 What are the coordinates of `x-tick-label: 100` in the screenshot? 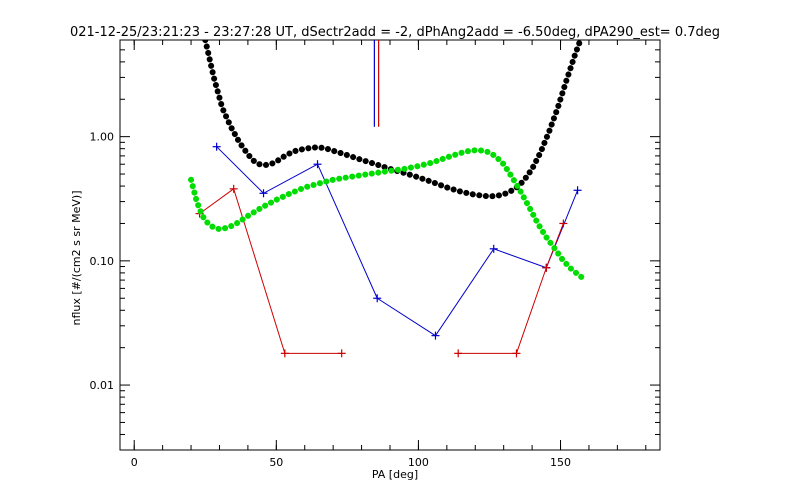 It's located at (418, 462).